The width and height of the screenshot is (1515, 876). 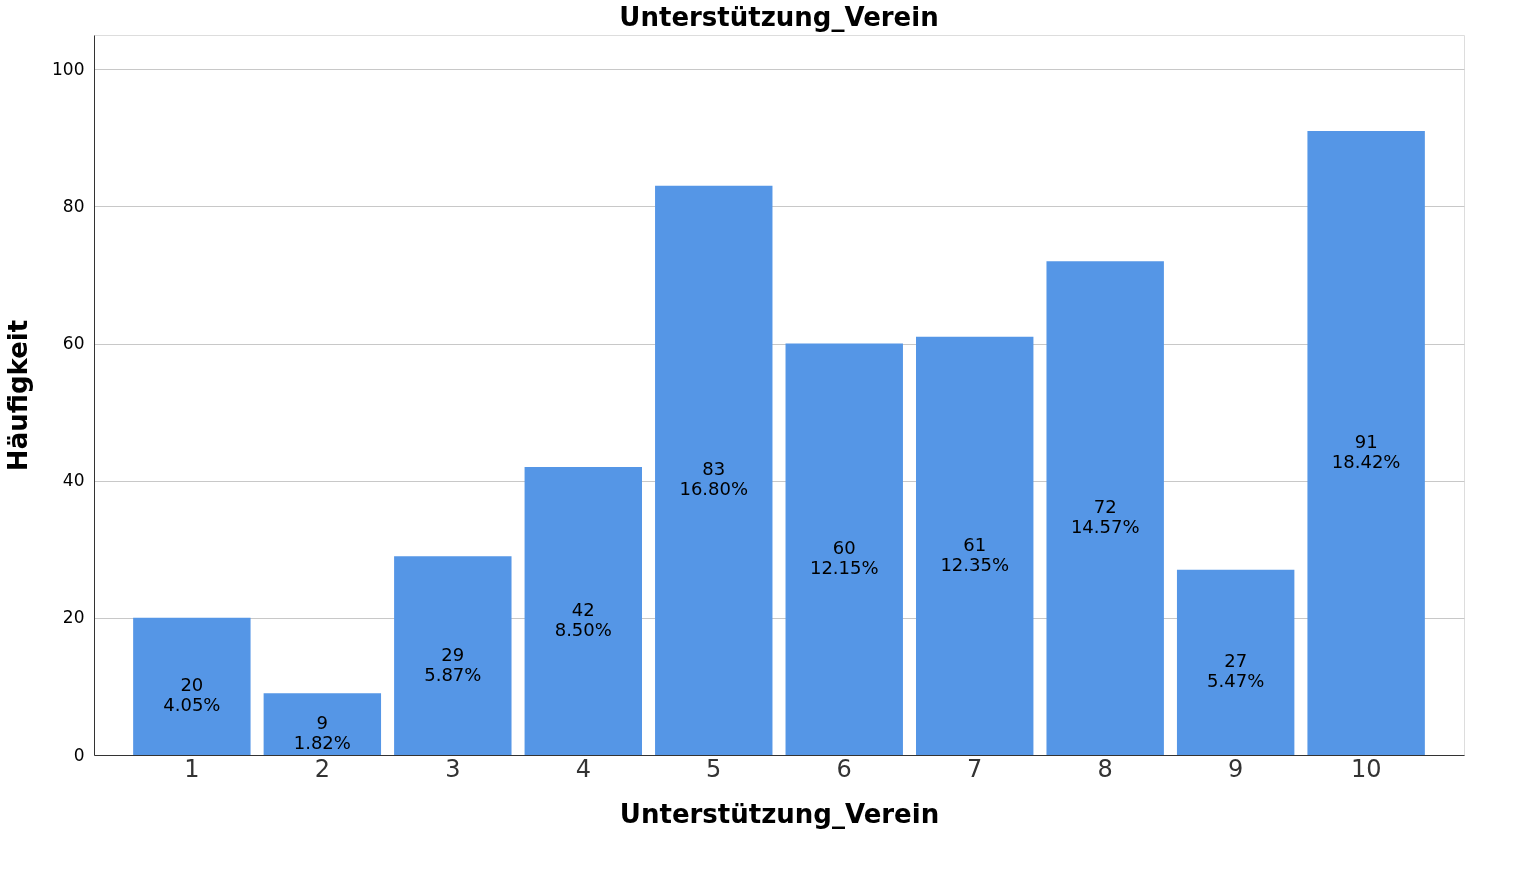 What do you see at coordinates (714, 768) in the screenshot?
I see `x-tick-label: 5` at bounding box center [714, 768].